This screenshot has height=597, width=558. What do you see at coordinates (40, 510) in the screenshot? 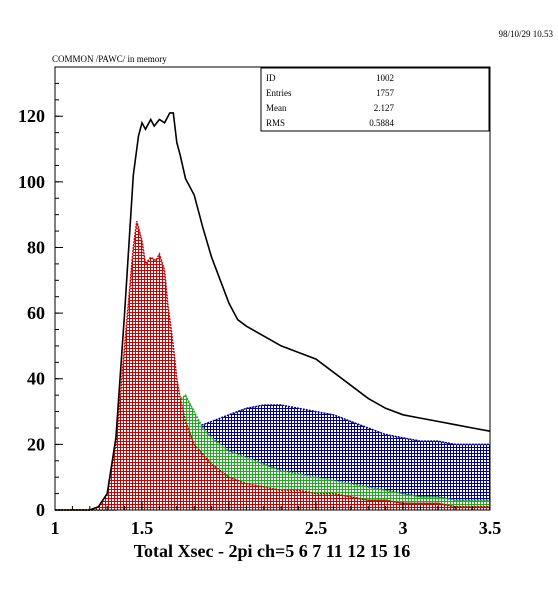
I see `y-tick-label: 0` at bounding box center [40, 510].